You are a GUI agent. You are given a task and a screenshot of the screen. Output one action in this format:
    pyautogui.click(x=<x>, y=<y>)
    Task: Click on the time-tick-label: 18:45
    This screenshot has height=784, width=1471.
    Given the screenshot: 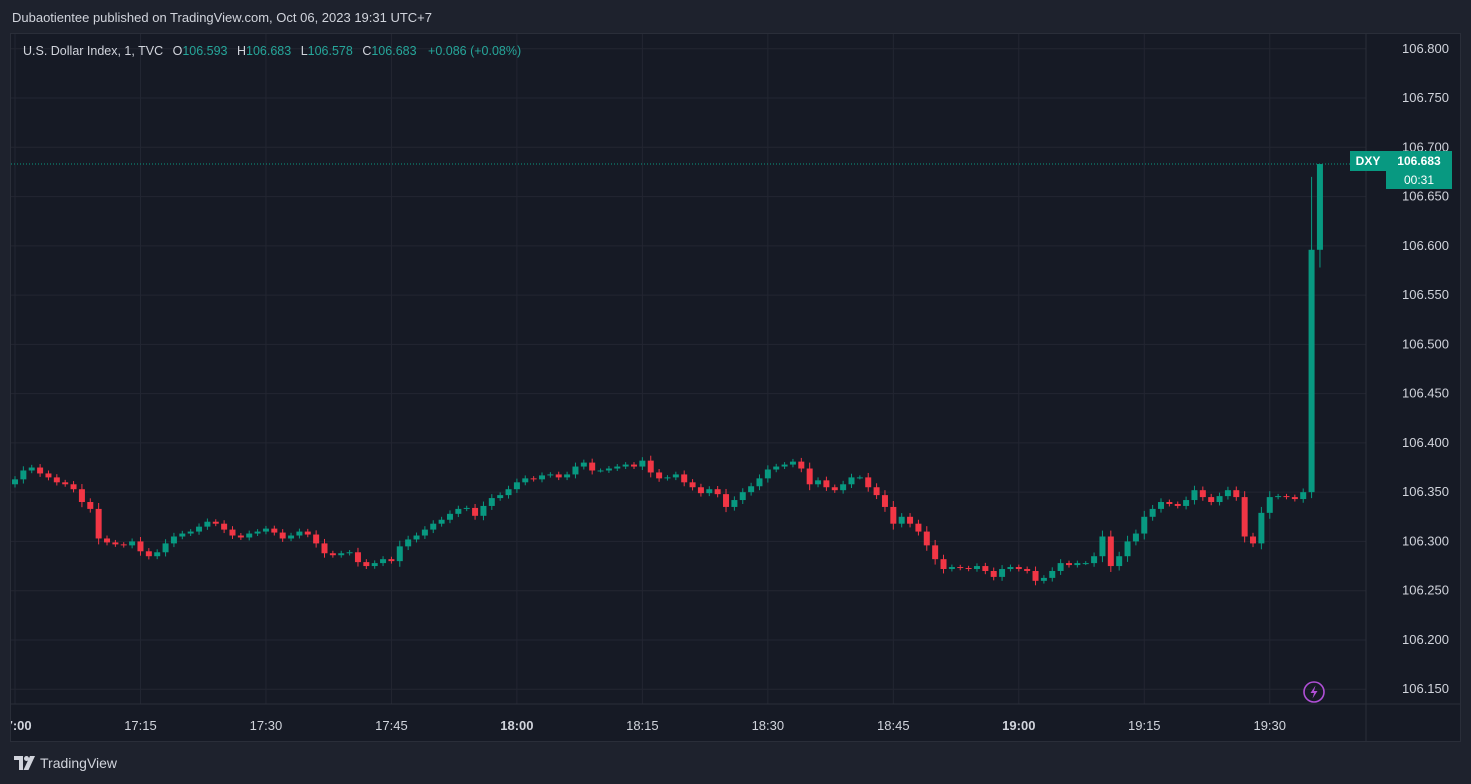 What is the action you would take?
    pyautogui.click(x=893, y=725)
    